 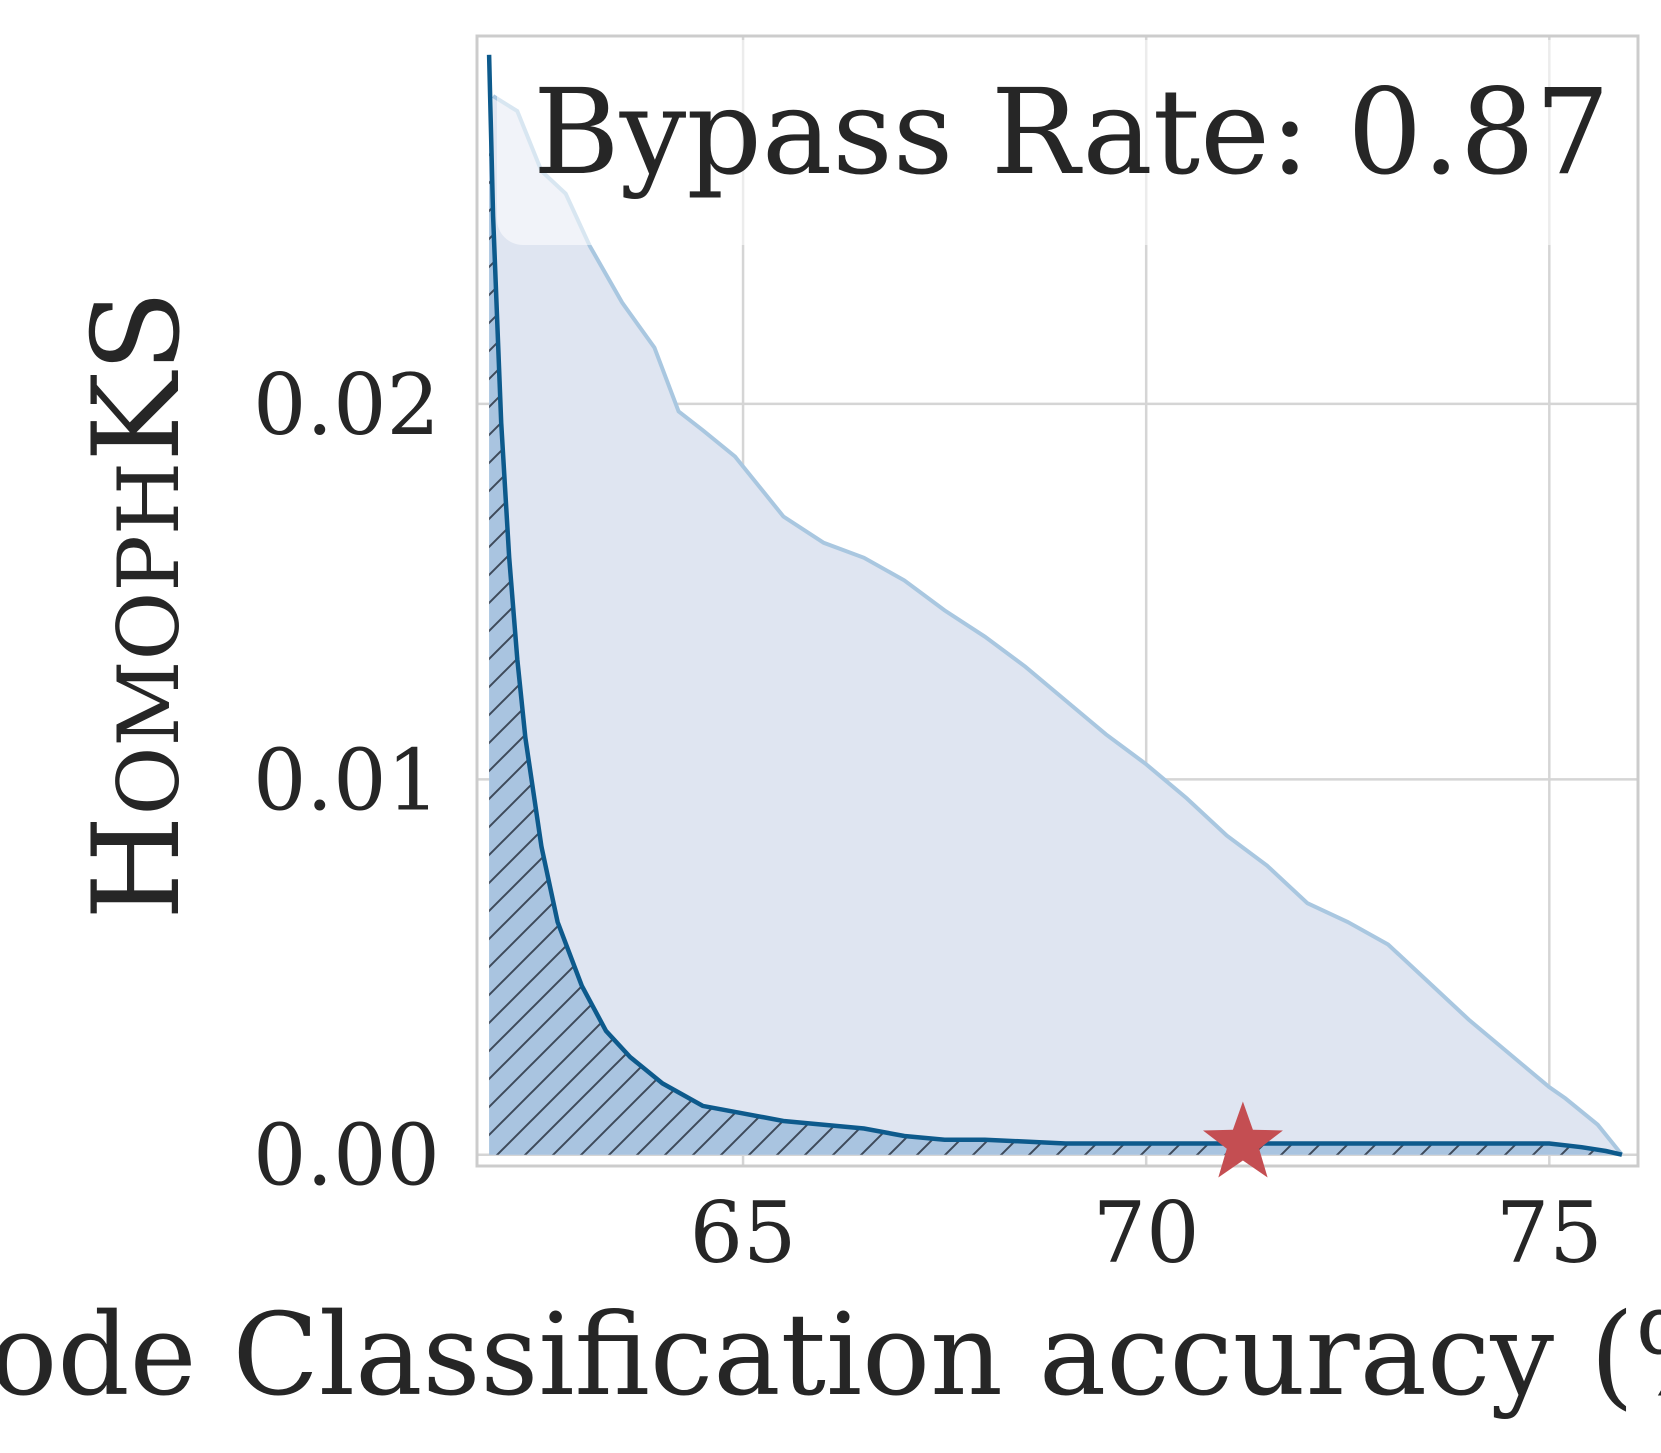 I want to click on x-tick-label: 70, so click(x=1146, y=1233).